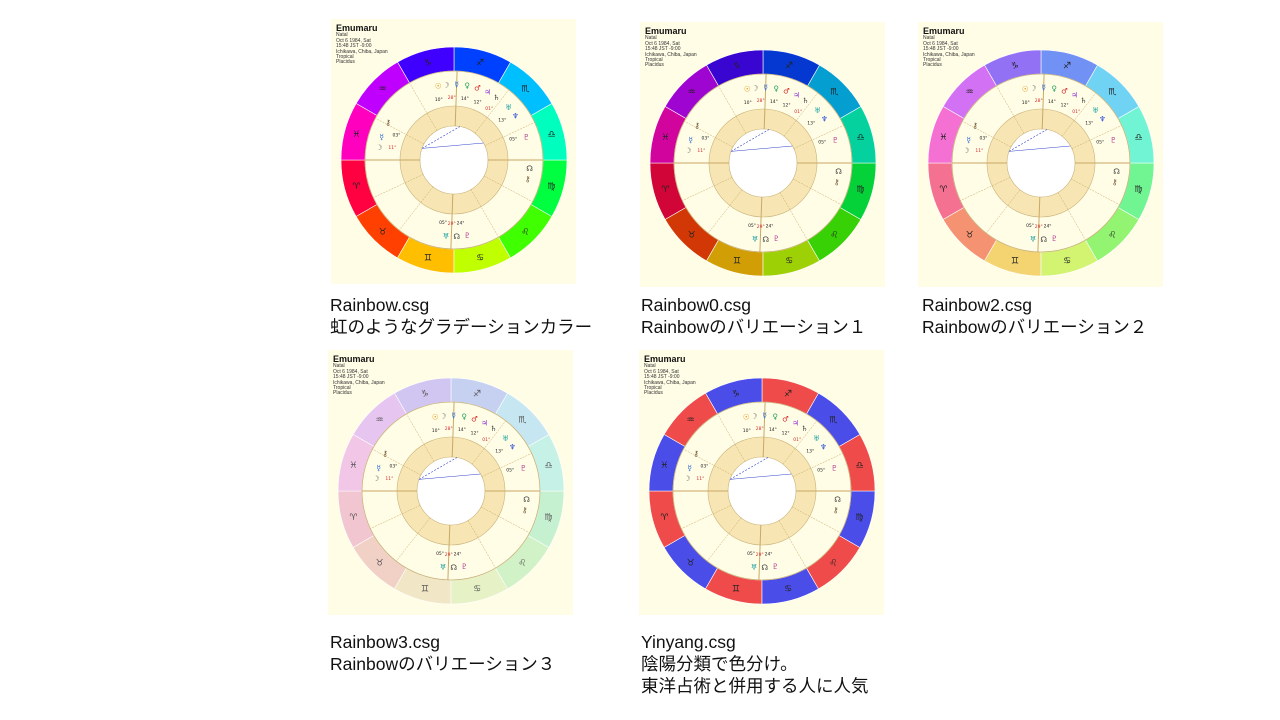 The height and width of the screenshot is (720, 1280). Describe the element at coordinates (435, 417) in the screenshot. I see `planet-icon: ☉` at that location.